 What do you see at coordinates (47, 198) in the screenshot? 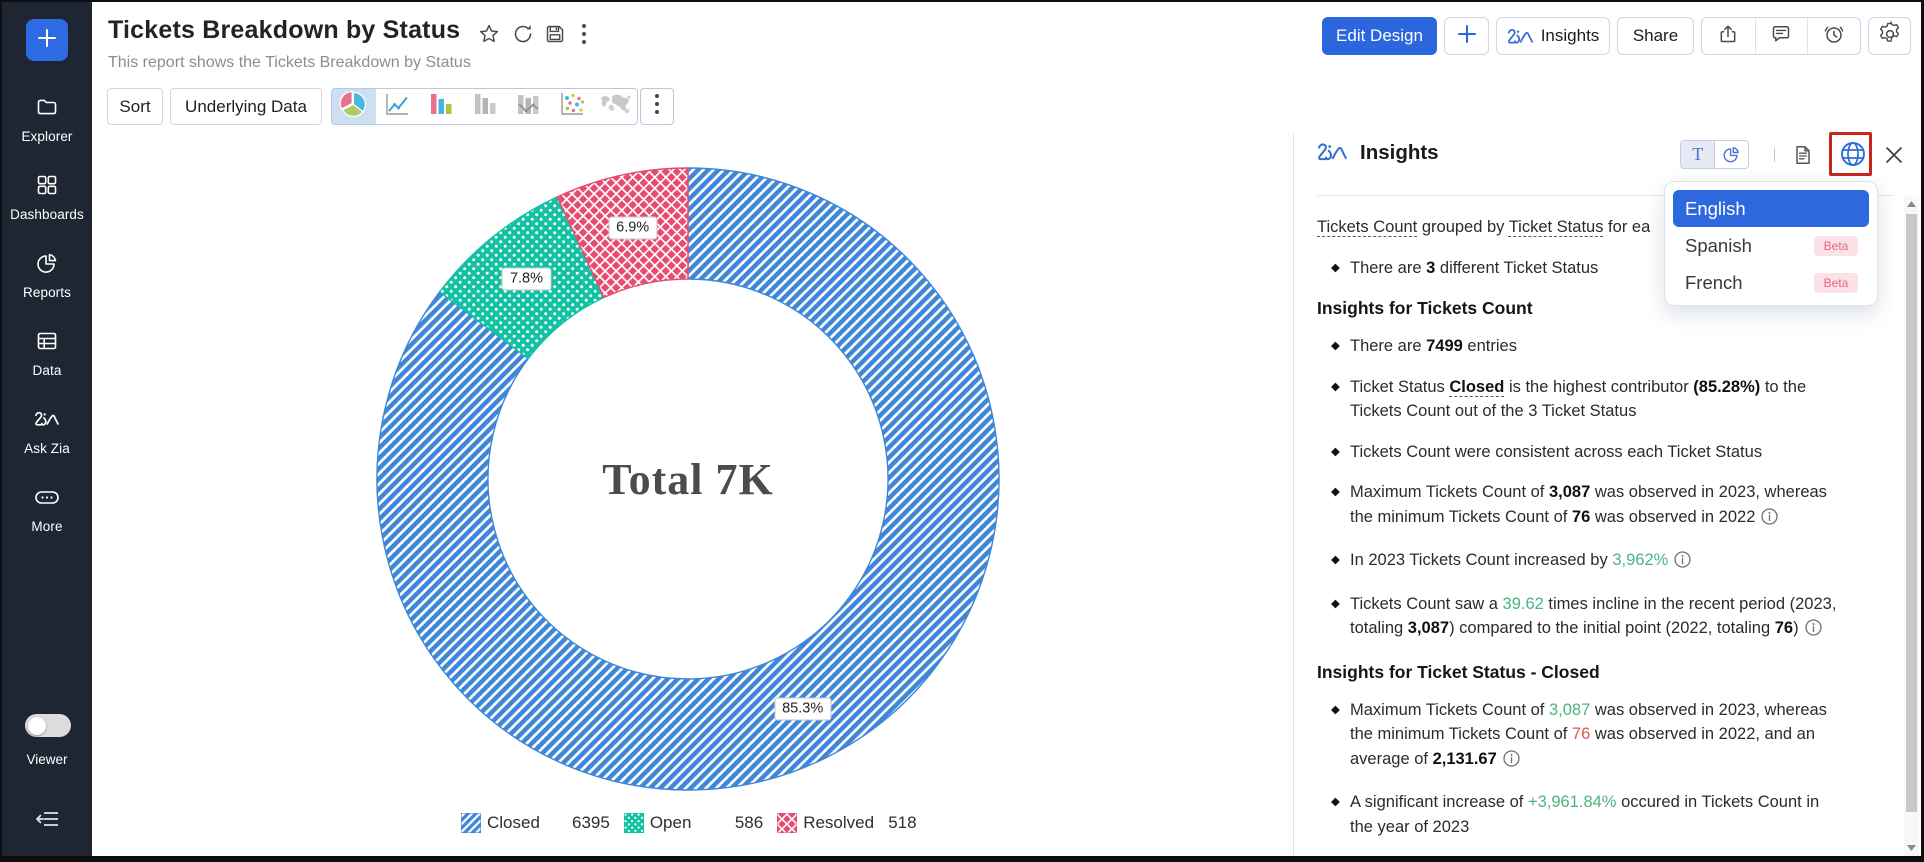
I see `sidebar-item-dashboards: Dashboards` at bounding box center [47, 198].